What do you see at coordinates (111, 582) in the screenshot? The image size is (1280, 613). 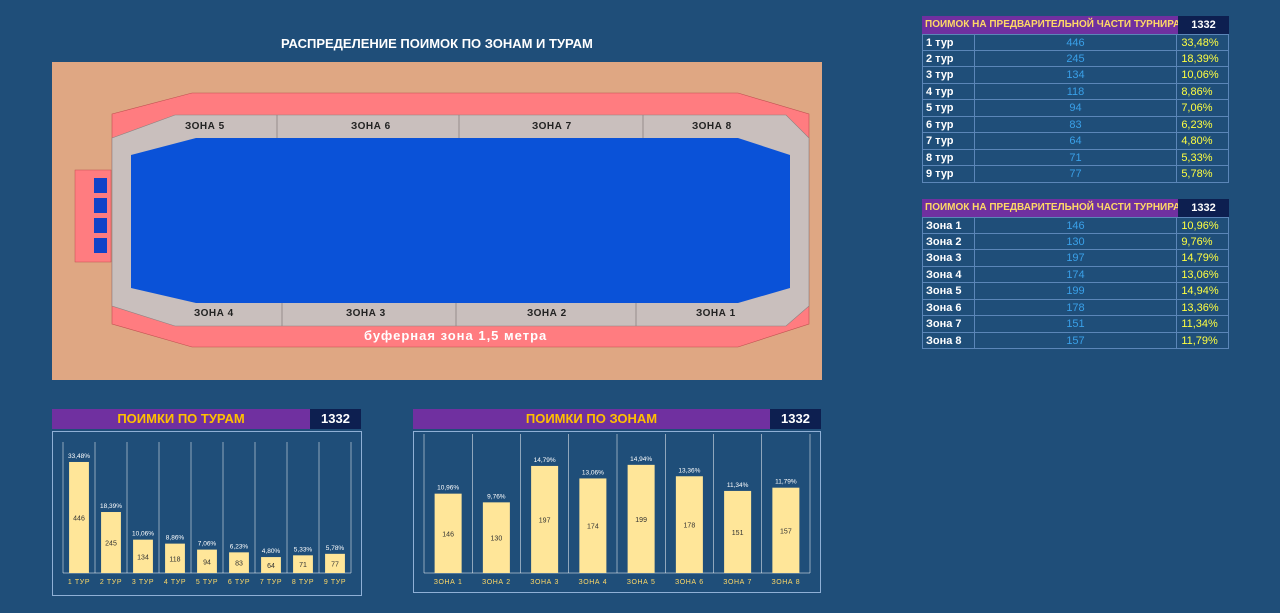 I see `category-label: 2 ТУР` at bounding box center [111, 582].